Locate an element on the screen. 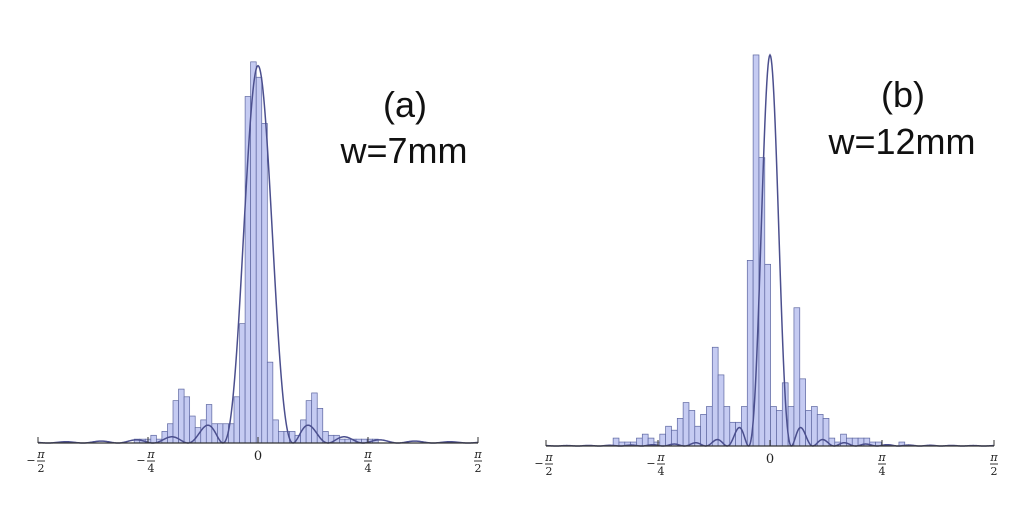 The width and height of the screenshot is (1024, 512). panel-a-label: (a) is located at coordinates (405, 104).